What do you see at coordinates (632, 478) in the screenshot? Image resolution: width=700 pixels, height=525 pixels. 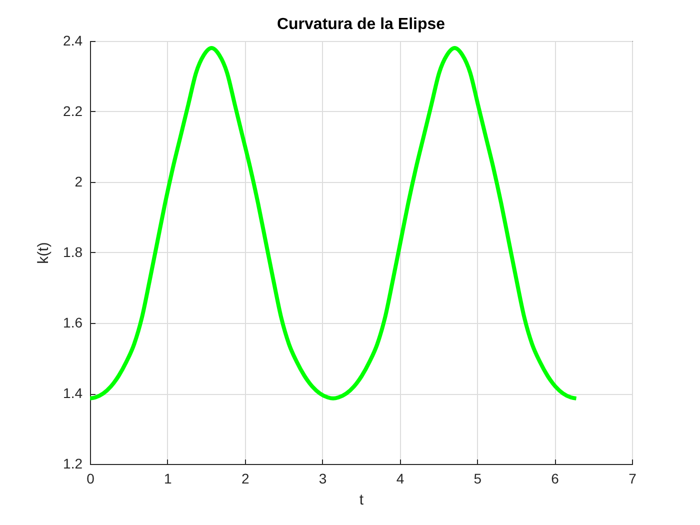 I see `x-tick-label: 7` at bounding box center [632, 478].